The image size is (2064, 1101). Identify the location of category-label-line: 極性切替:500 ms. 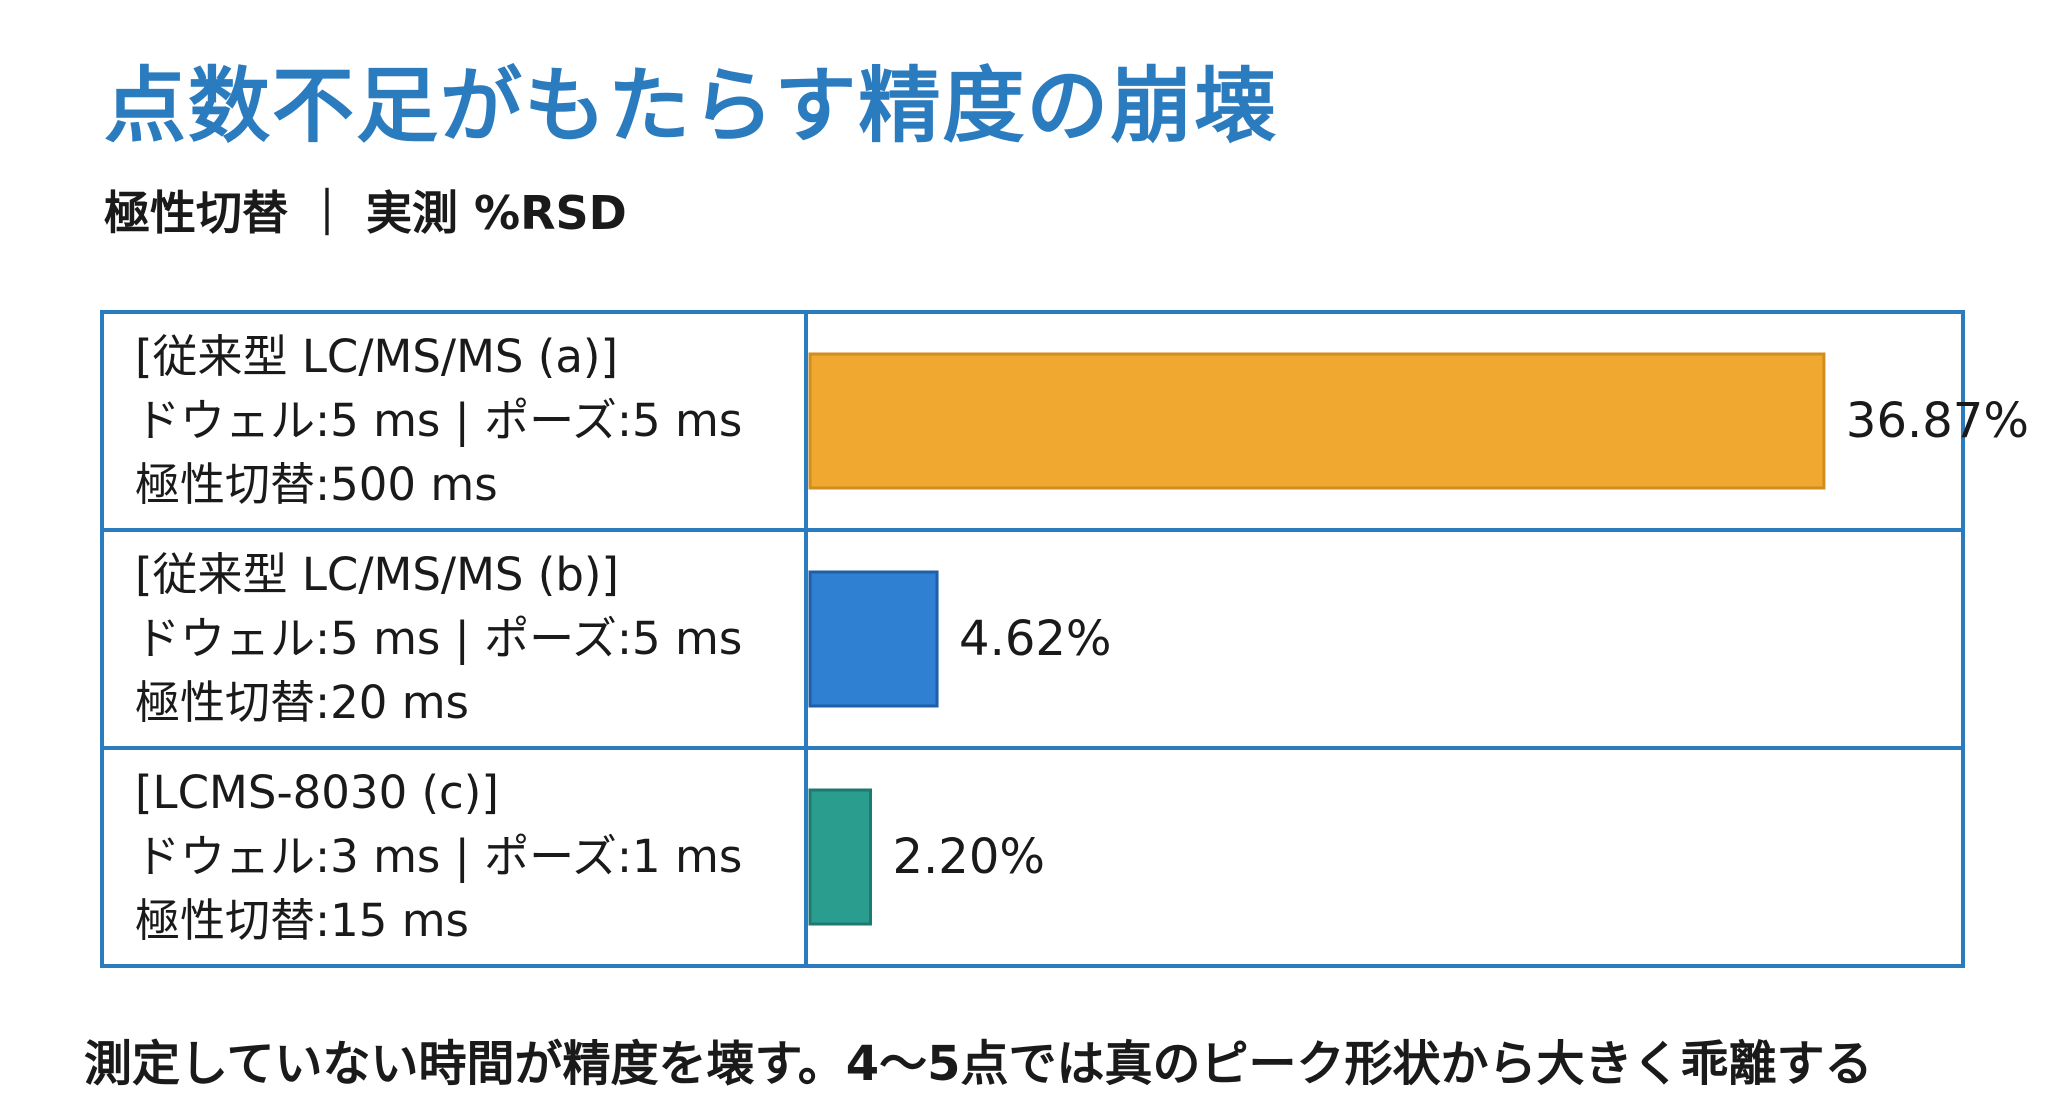
(316, 484).